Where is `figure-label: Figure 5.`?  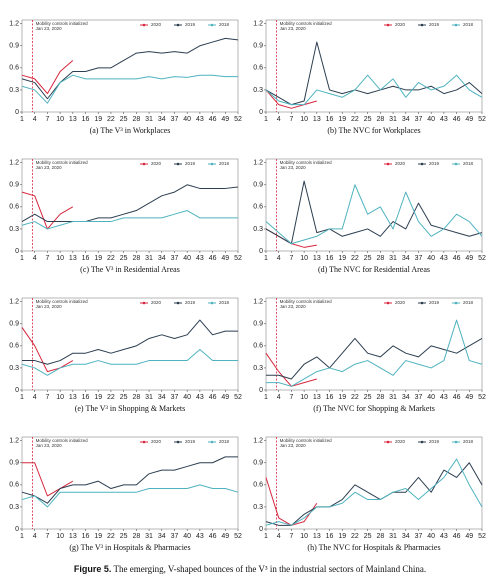 figure-label: Figure 5. is located at coordinates (93, 569).